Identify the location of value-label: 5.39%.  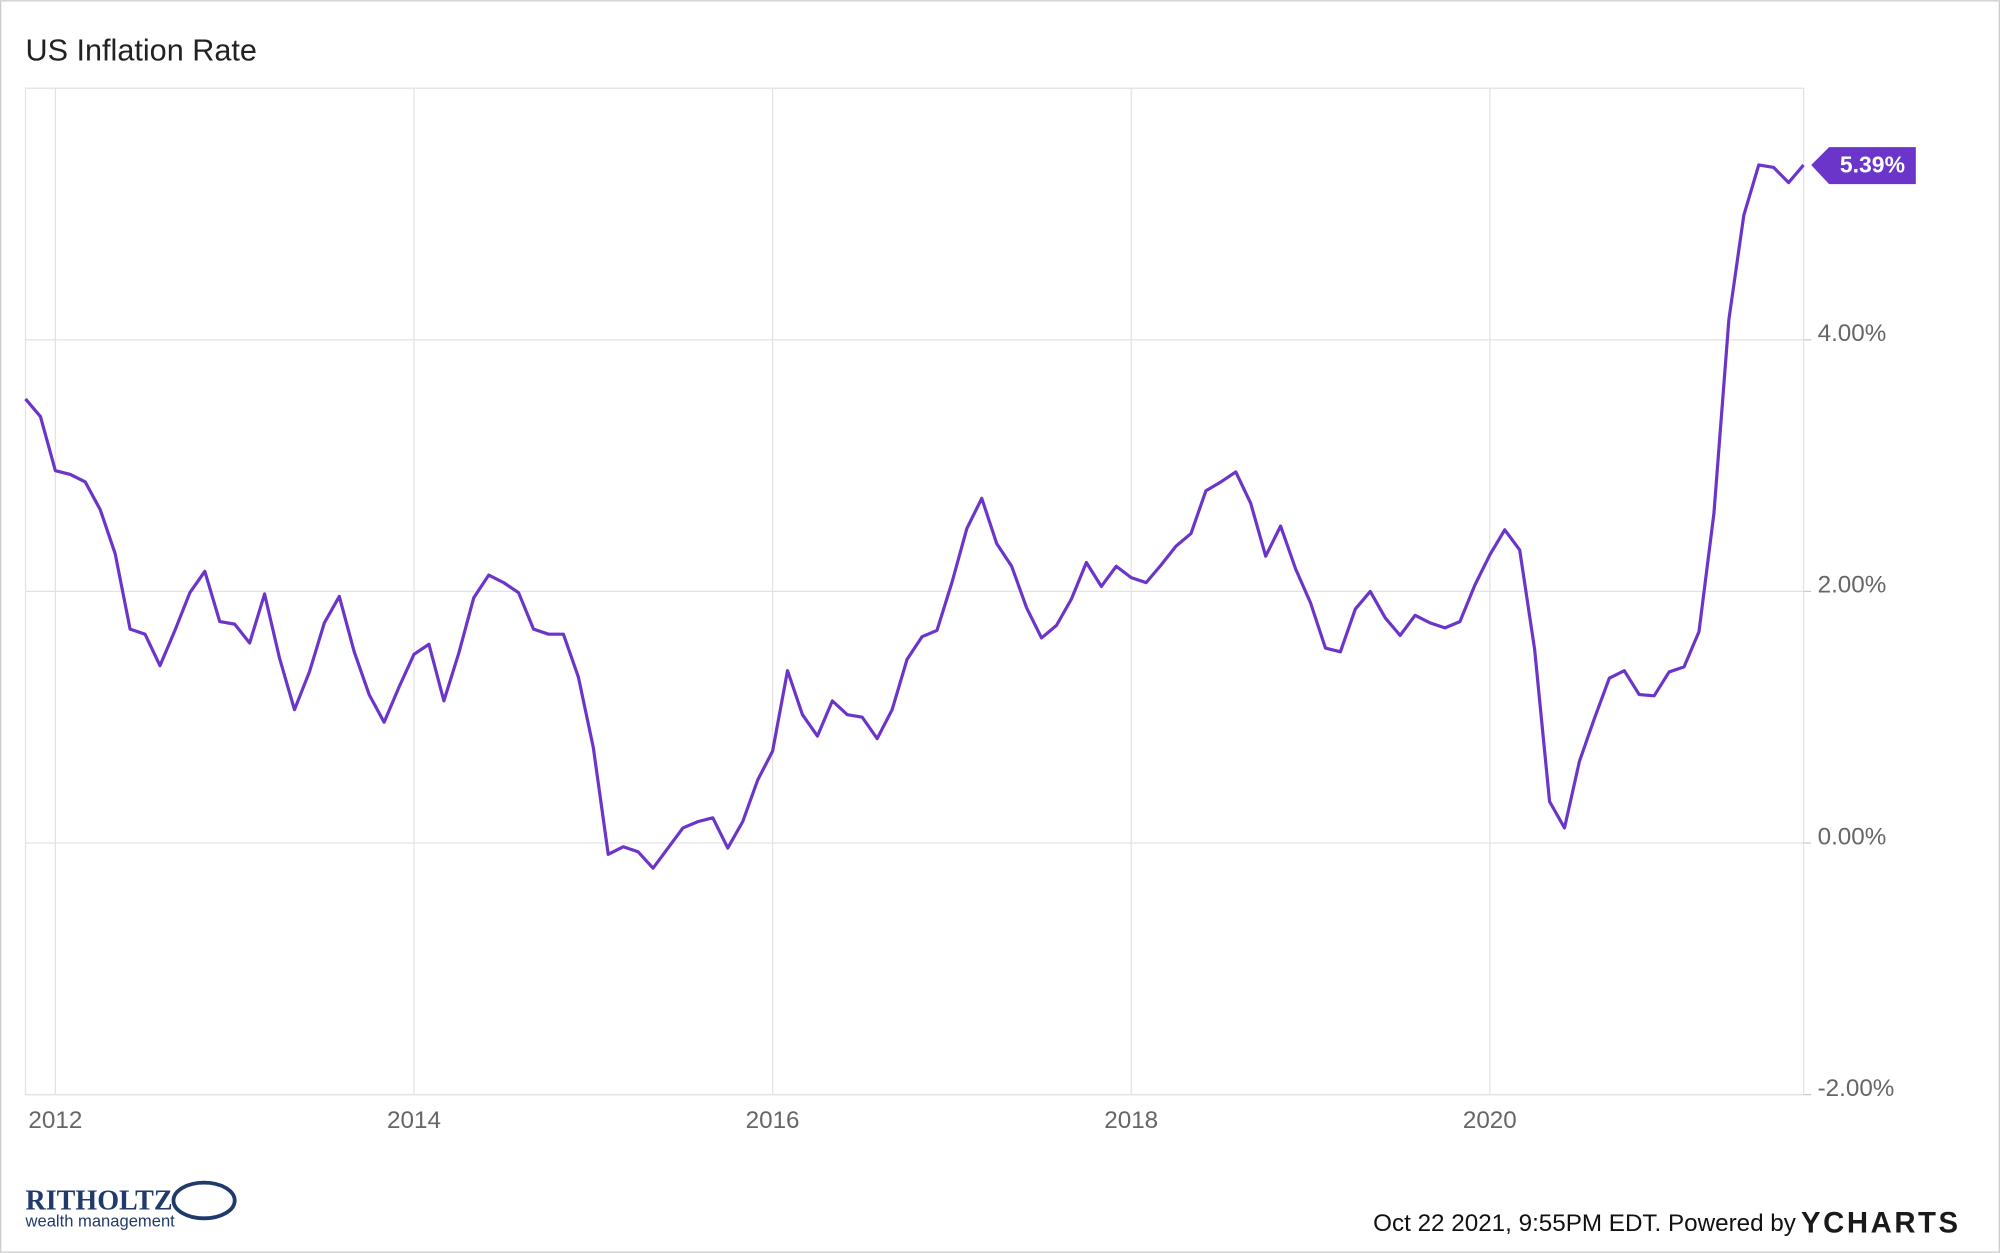
(1872, 164).